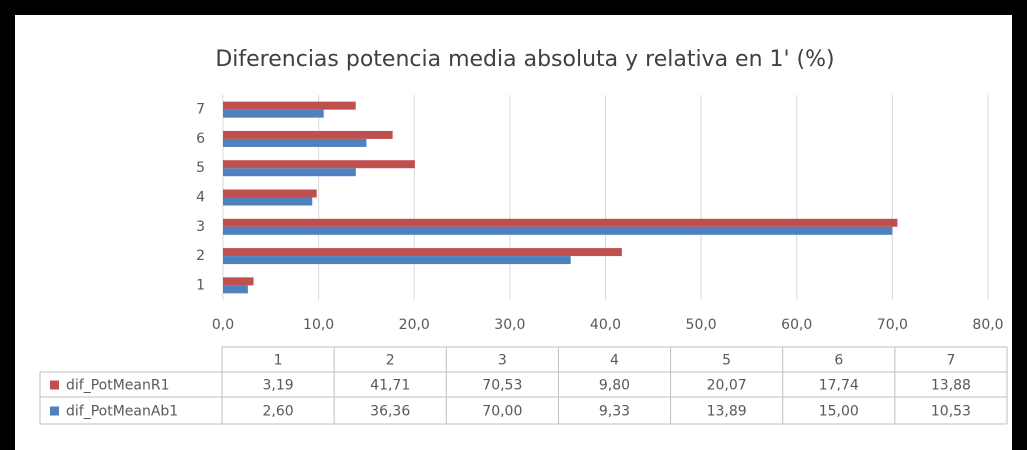  What do you see at coordinates (614, 412) in the screenshot?
I see `table-value: 9,33` at bounding box center [614, 412].